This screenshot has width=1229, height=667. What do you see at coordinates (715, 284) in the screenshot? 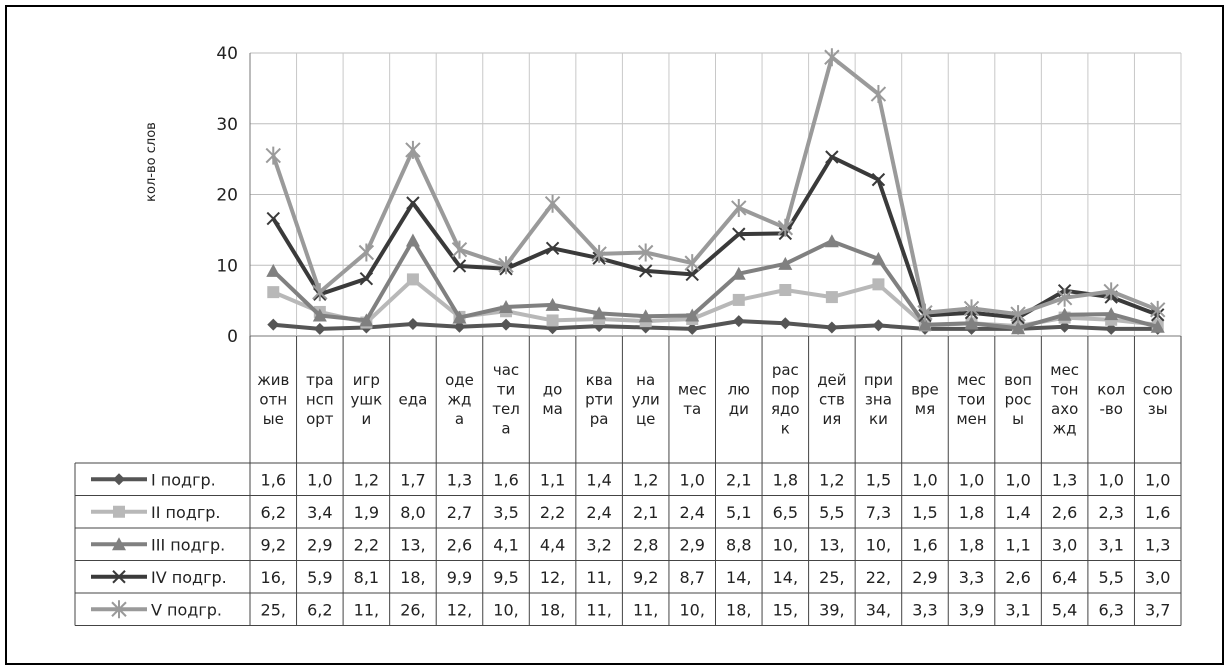
I see `series-line` at bounding box center [715, 284].